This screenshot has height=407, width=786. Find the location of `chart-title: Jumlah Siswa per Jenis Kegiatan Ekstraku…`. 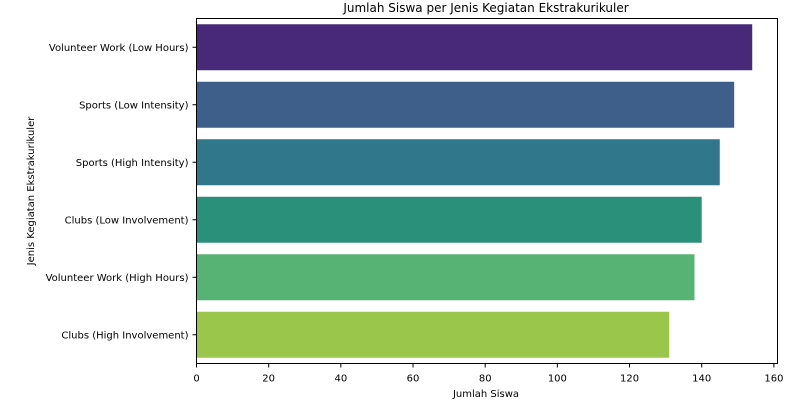

chart-title: Jumlah Siswa per Jenis Kegiatan Ekstraku… is located at coordinates (485, 8).